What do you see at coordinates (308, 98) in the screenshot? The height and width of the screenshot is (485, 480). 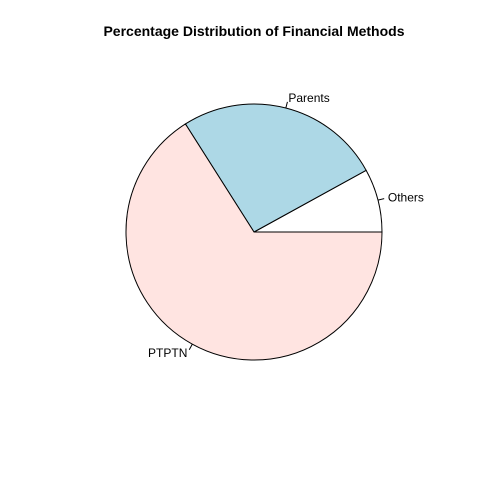 I see `slice-label-parents: Parents` at bounding box center [308, 98].